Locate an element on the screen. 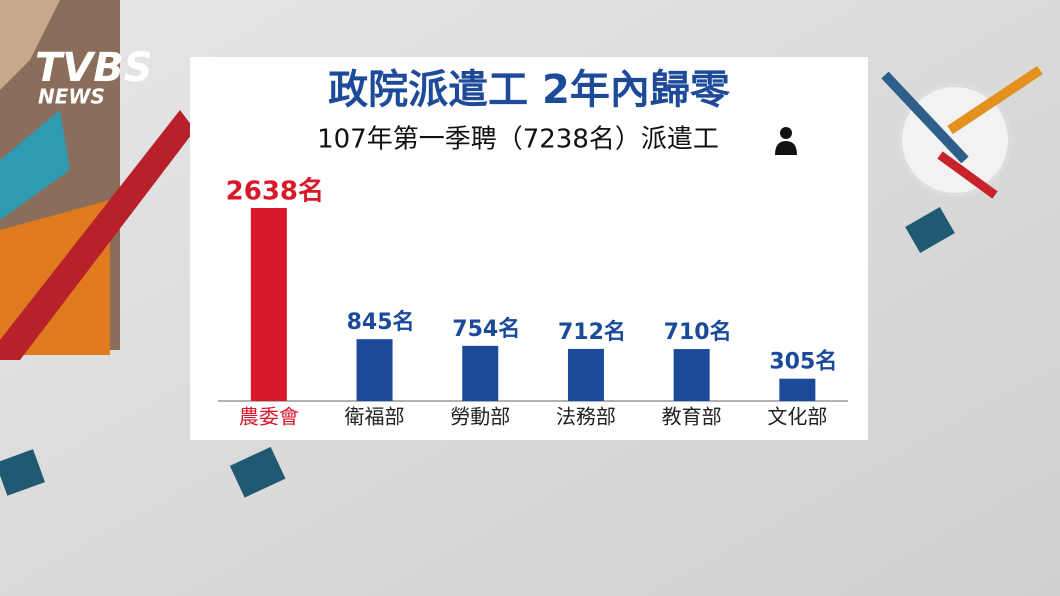  x-tick-label: 農委會 is located at coordinates (269, 417).